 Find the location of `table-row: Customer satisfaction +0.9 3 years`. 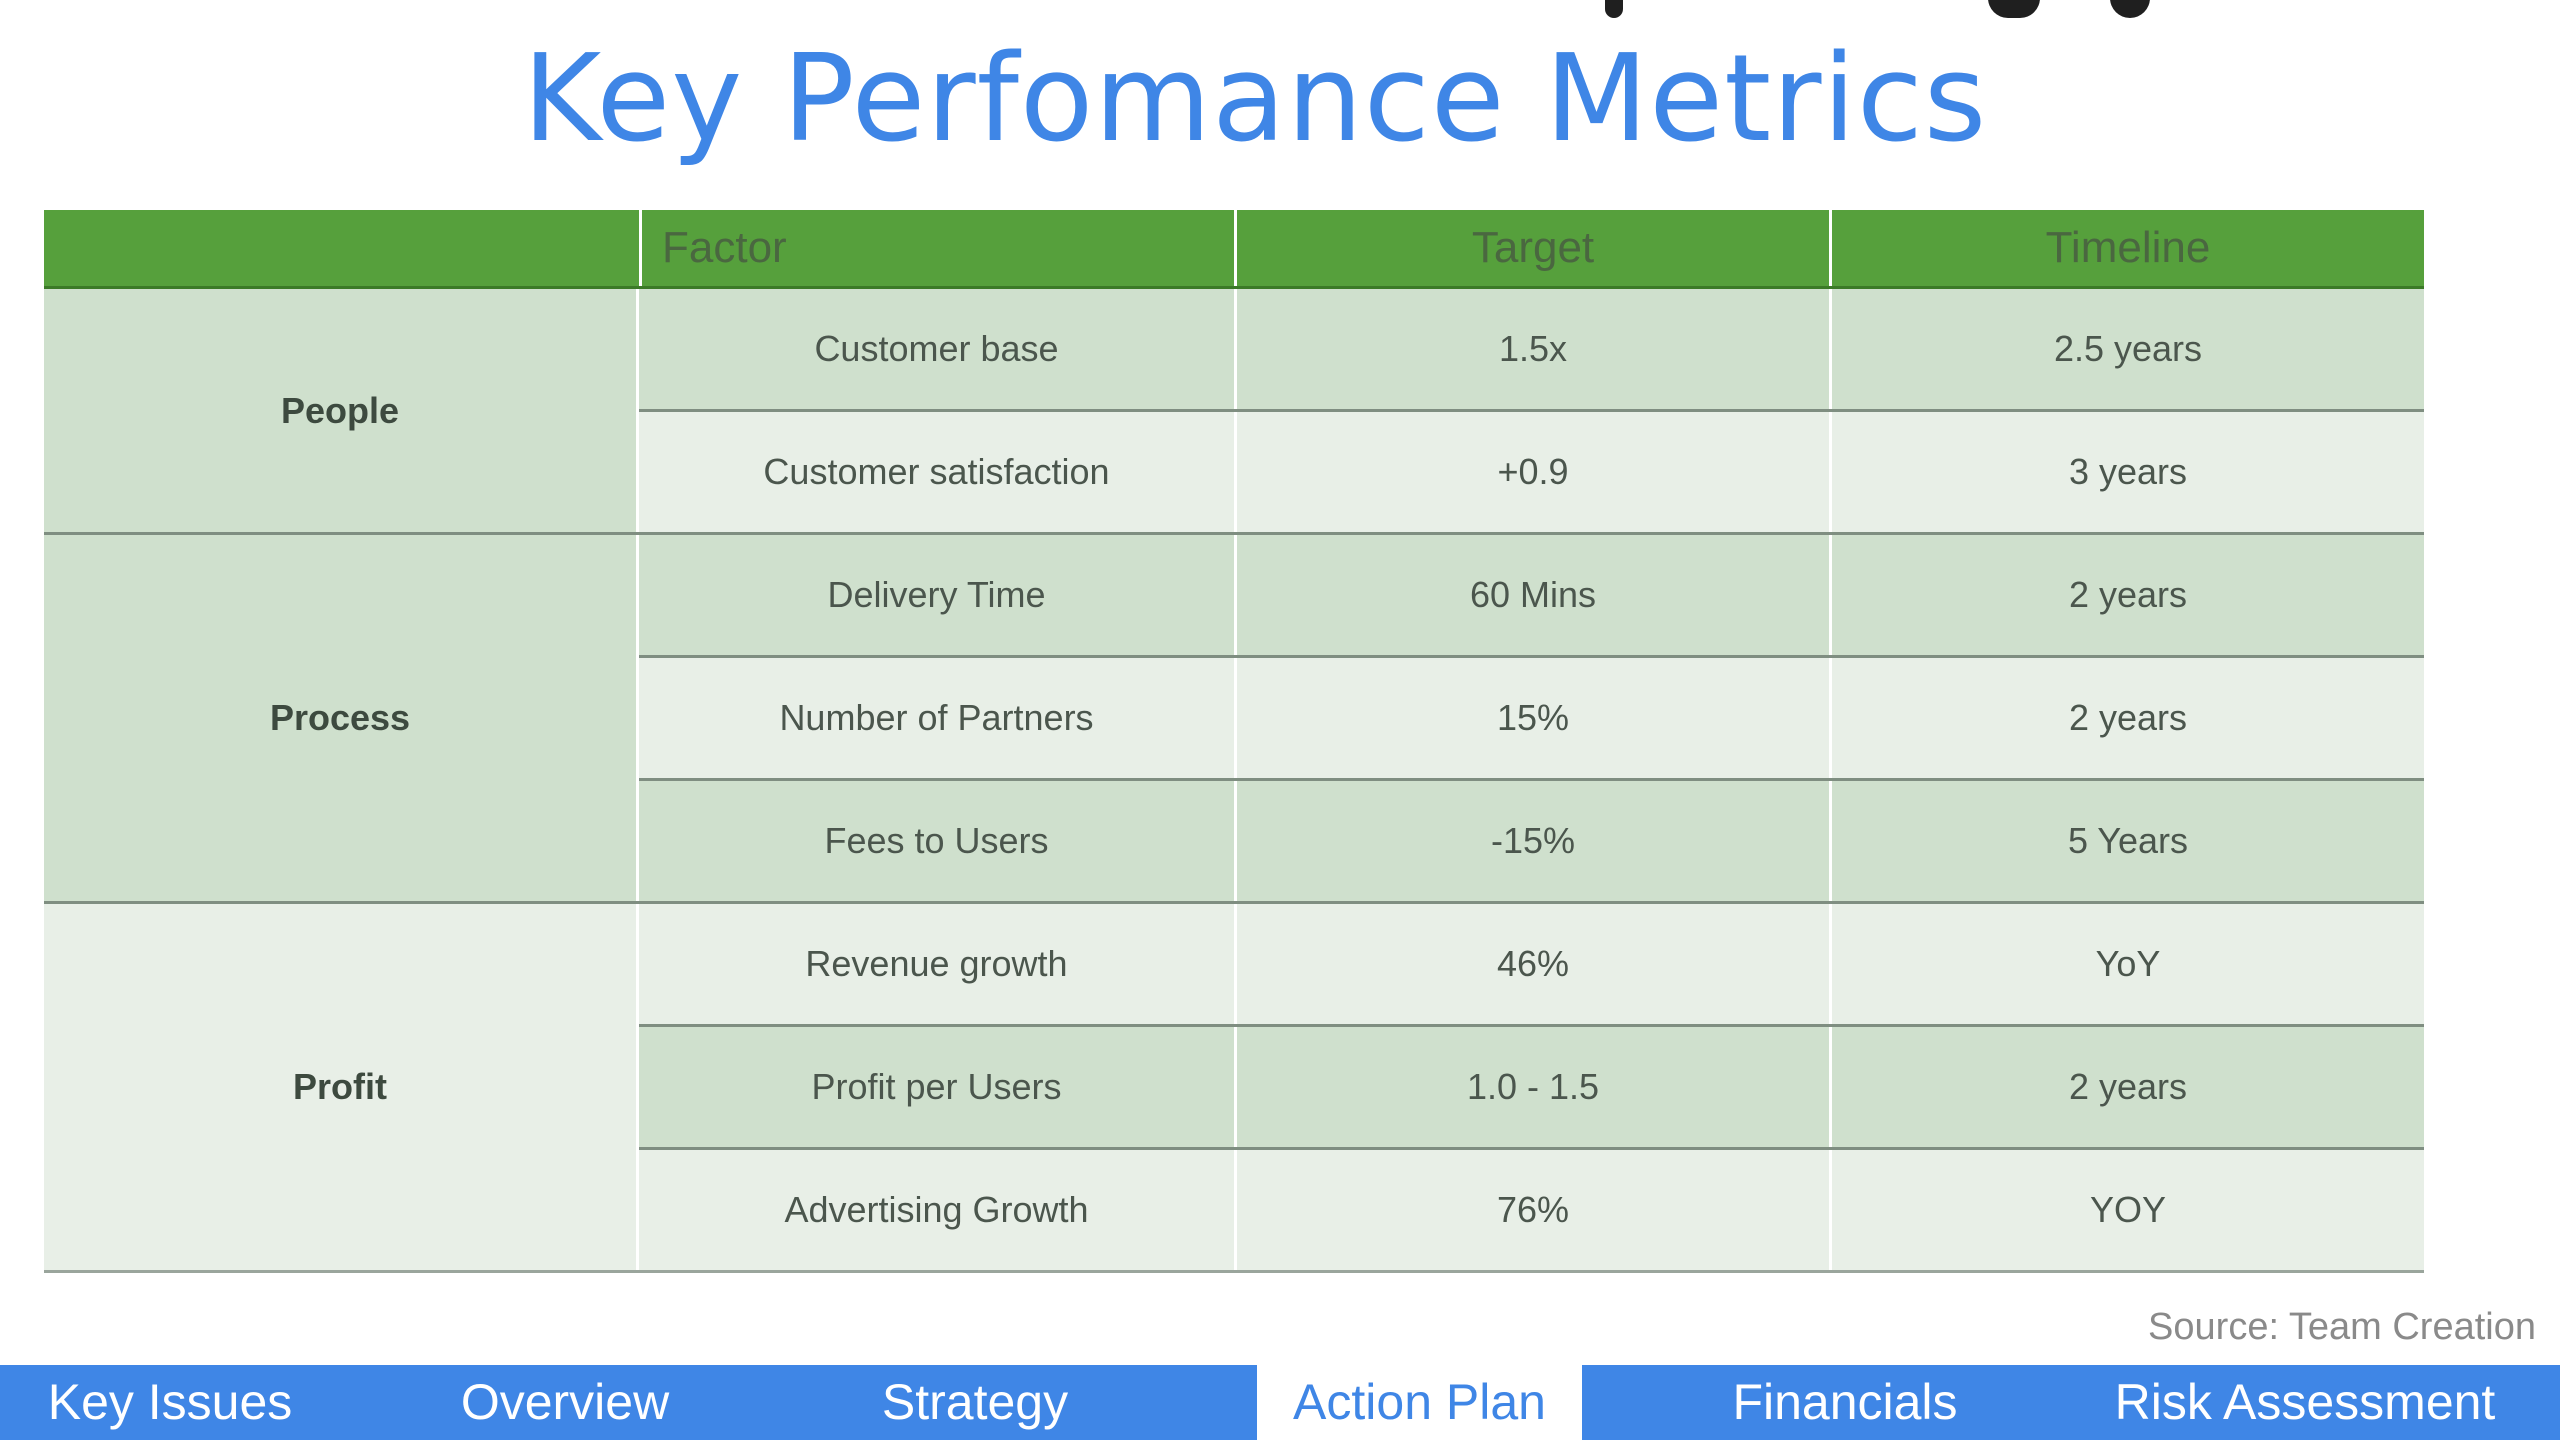

table-row: Customer satisfaction +0.9 3 years is located at coordinates (1531, 470).